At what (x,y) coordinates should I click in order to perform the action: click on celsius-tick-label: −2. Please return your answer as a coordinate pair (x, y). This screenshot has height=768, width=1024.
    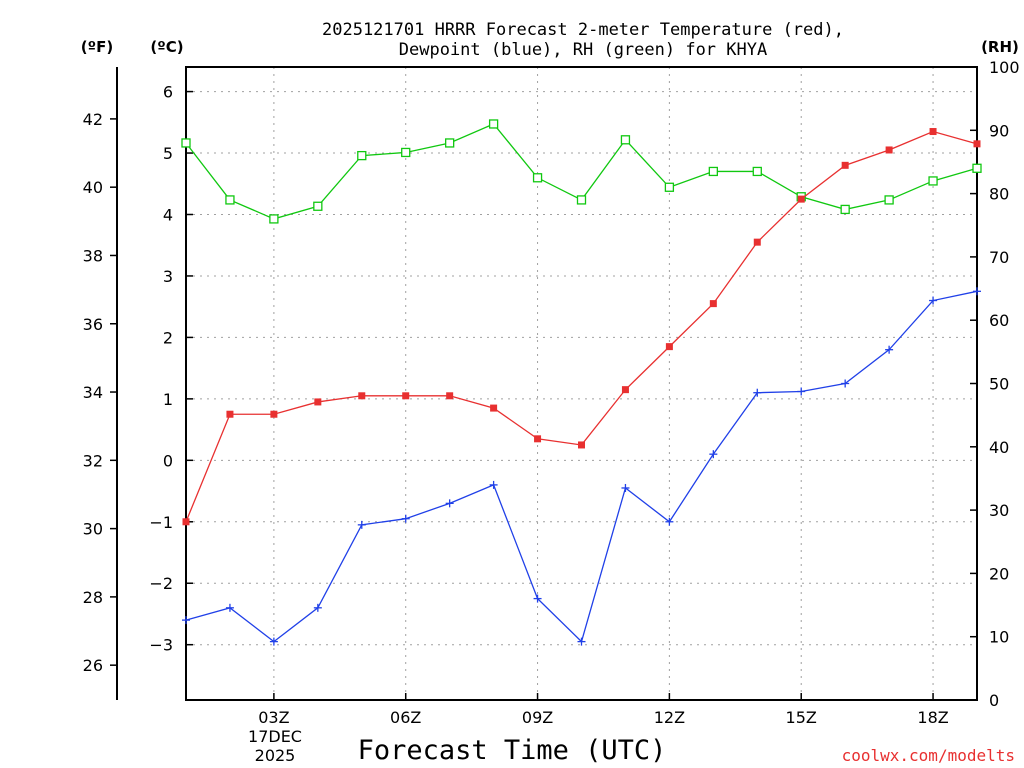
    Looking at the image, I should click on (161, 583).